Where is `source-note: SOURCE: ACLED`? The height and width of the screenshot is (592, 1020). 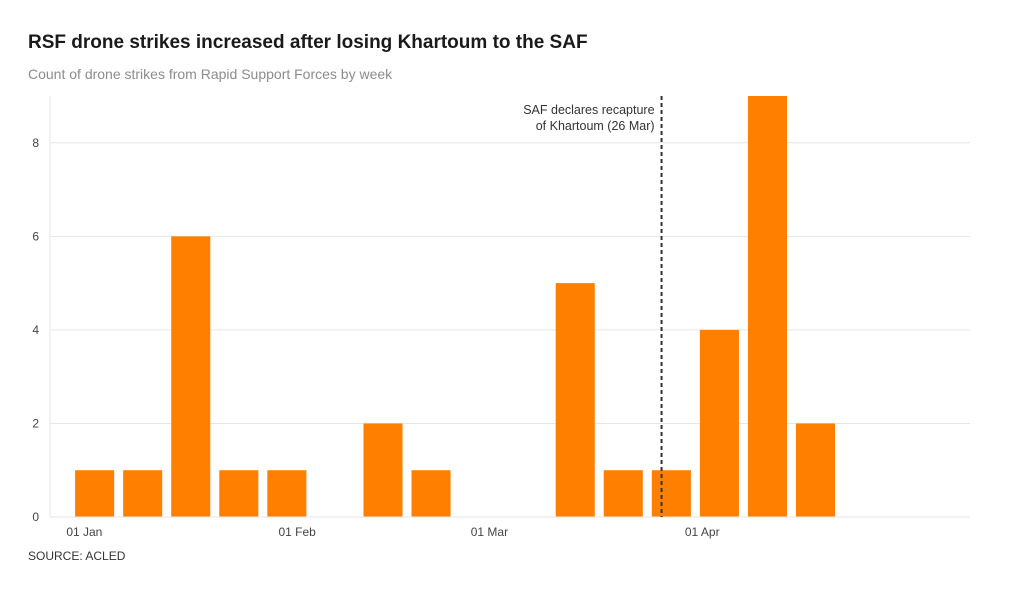
source-note: SOURCE: ACLED is located at coordinates (77, 556).